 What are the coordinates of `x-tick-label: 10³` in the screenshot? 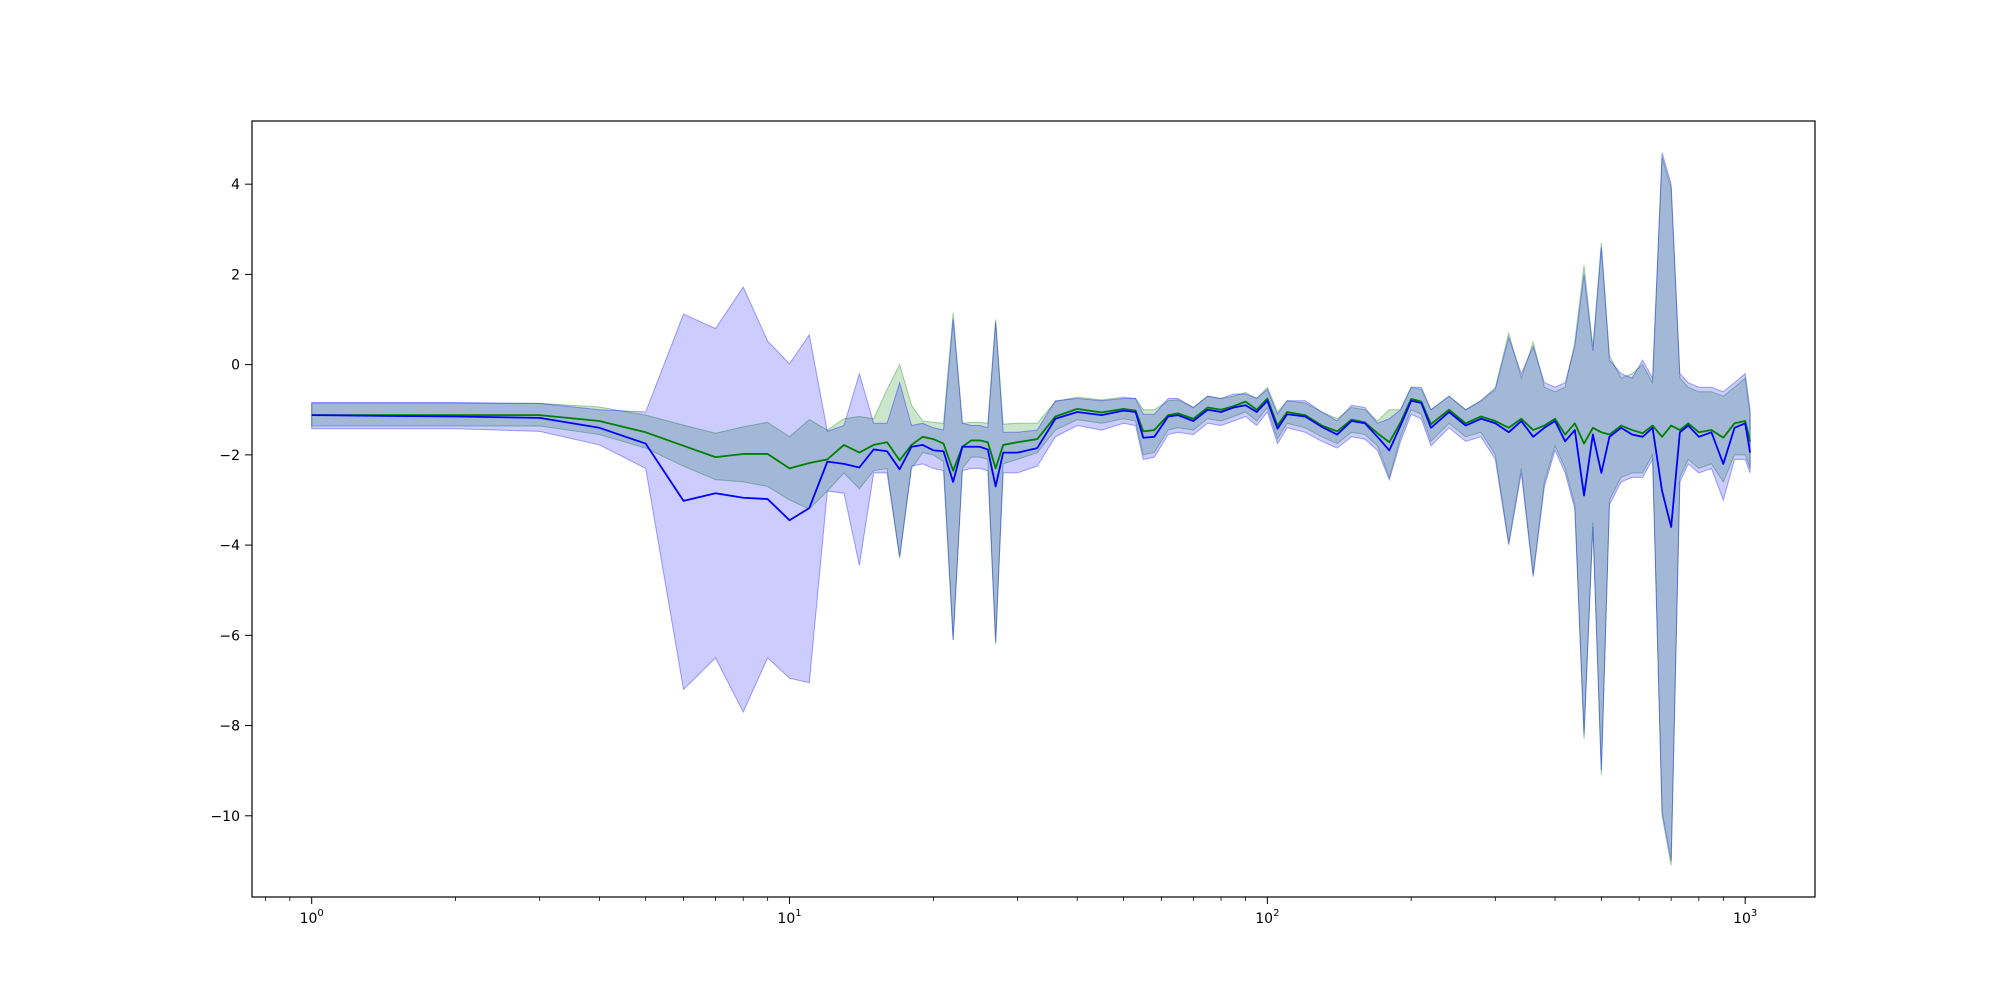 It's located at (1745, 917).